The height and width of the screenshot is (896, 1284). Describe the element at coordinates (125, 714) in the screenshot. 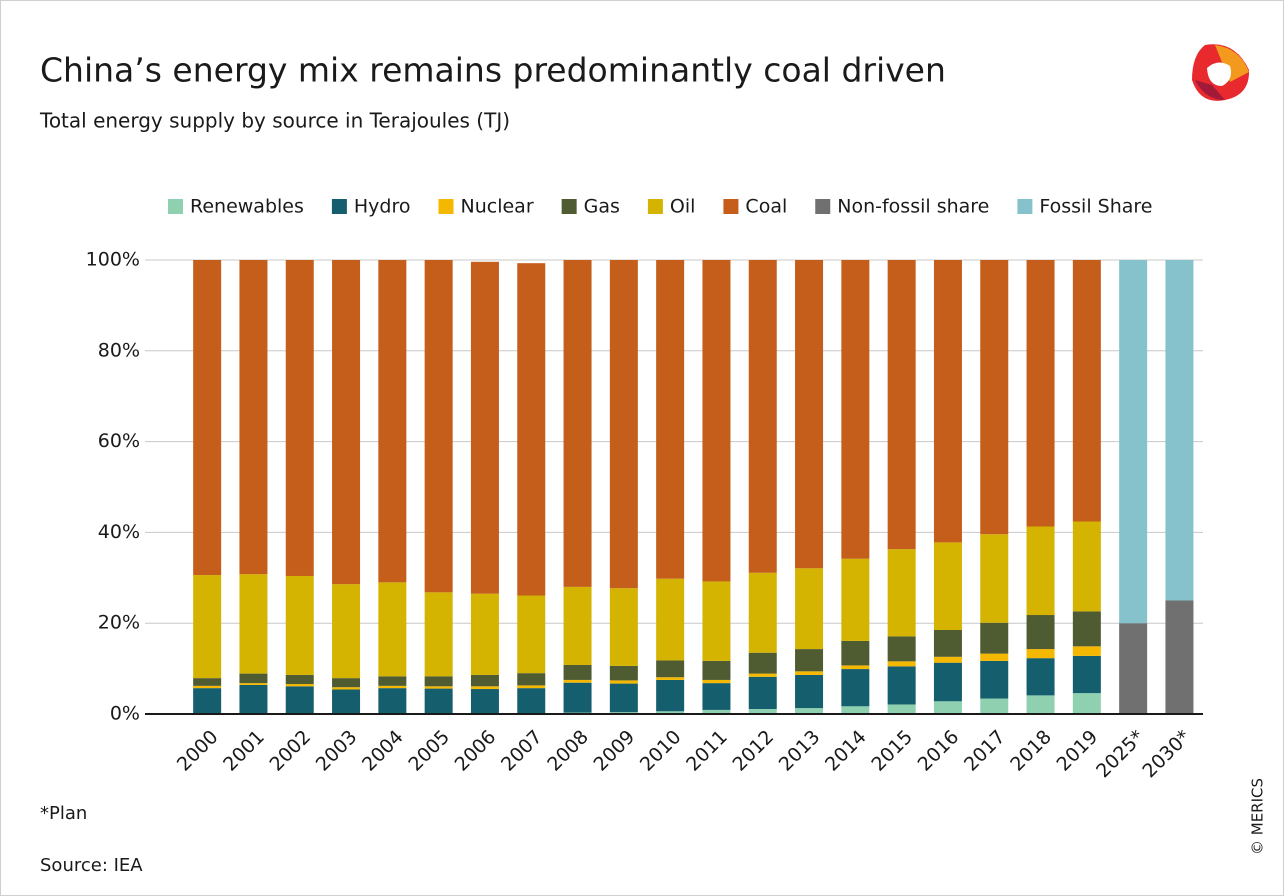

I see `y-tick-label: 0%` at that location.